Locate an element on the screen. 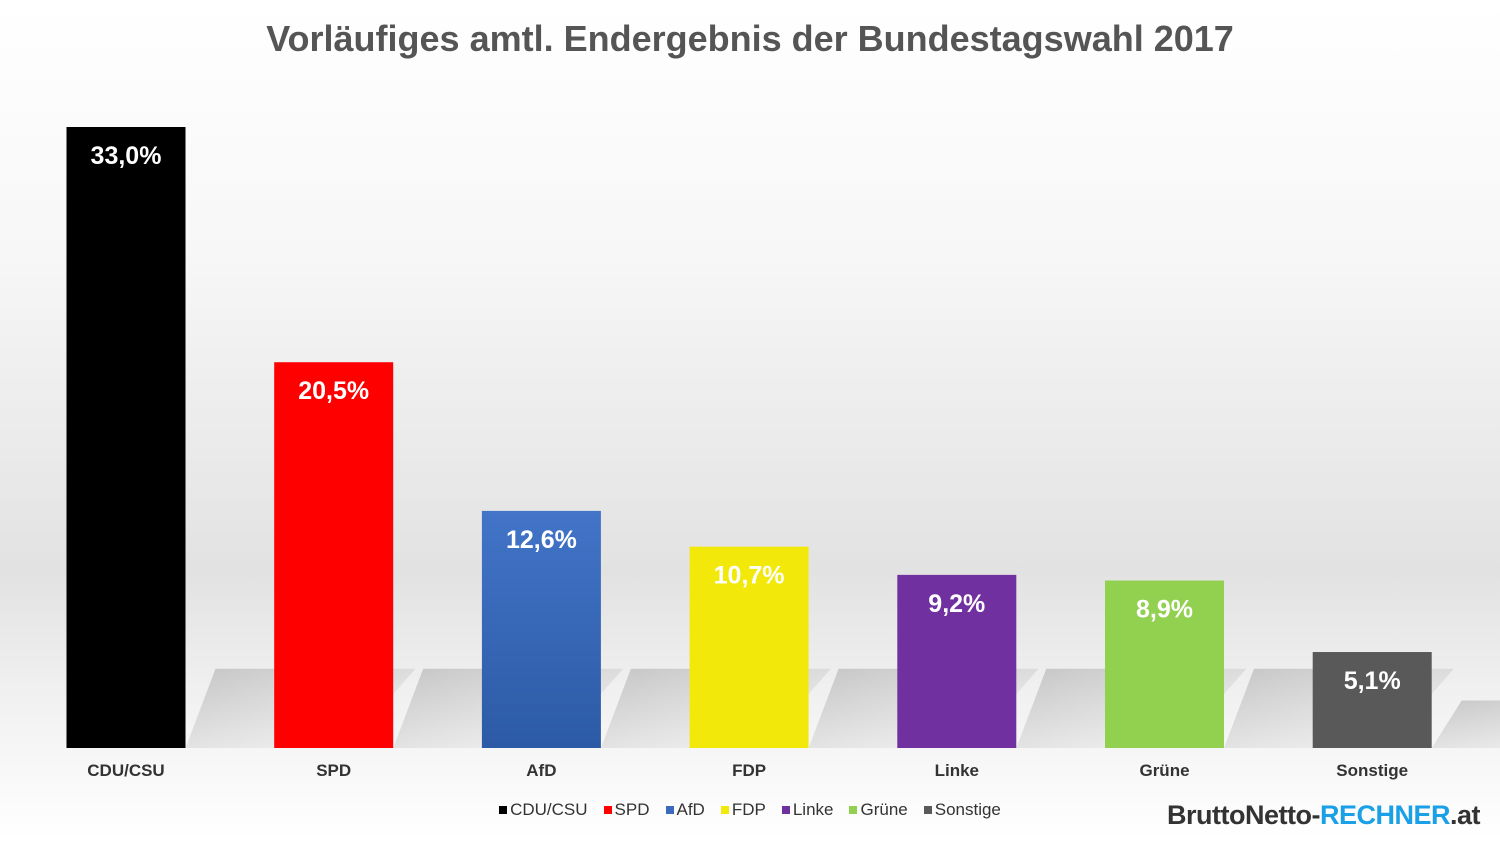 The image size is (1500, 841). category-label-gr-ne: Grüne is located at coordinates (1164, 770).